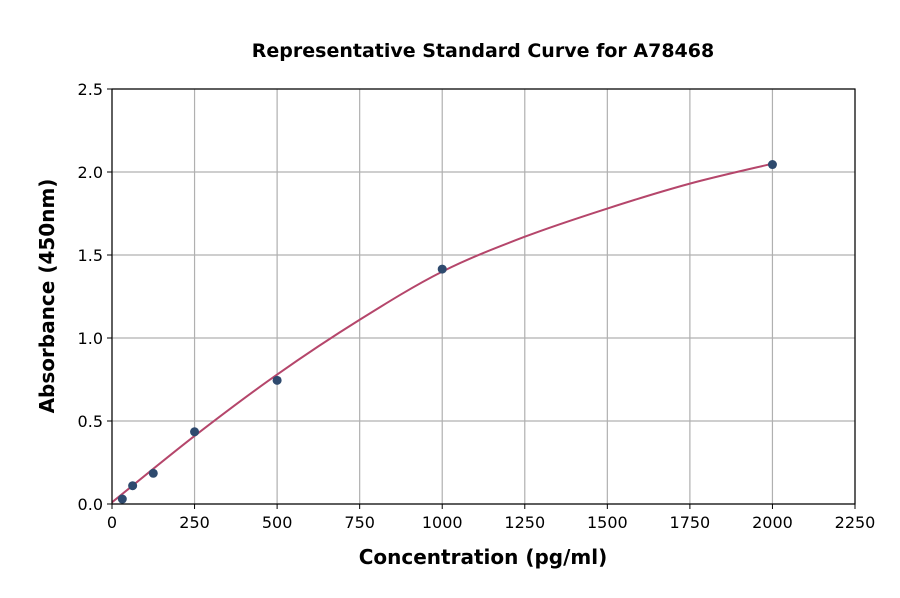  What do you see at coordinates (607, 522) in the screenshot?
I see `x-tick-label: 1500` at bounding box center [607, 522].